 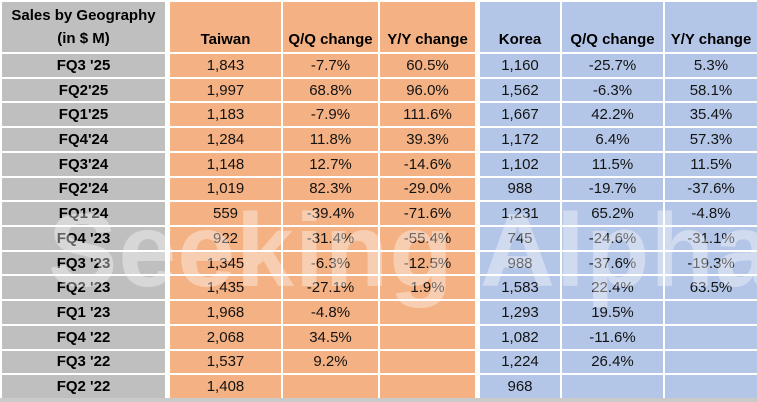 I want to click on cell-taiwan-qq, so click(x=330, y=386).